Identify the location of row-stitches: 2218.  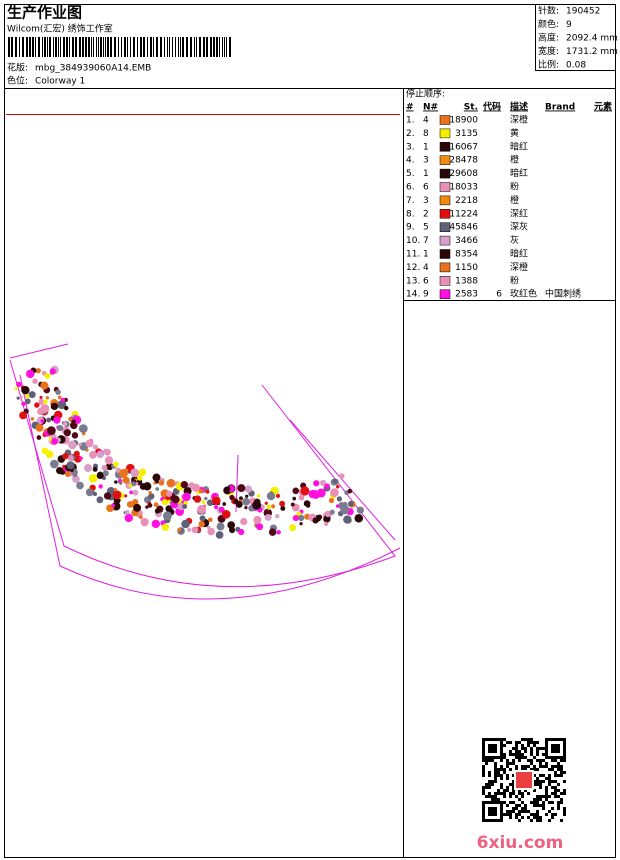
(466, 201).